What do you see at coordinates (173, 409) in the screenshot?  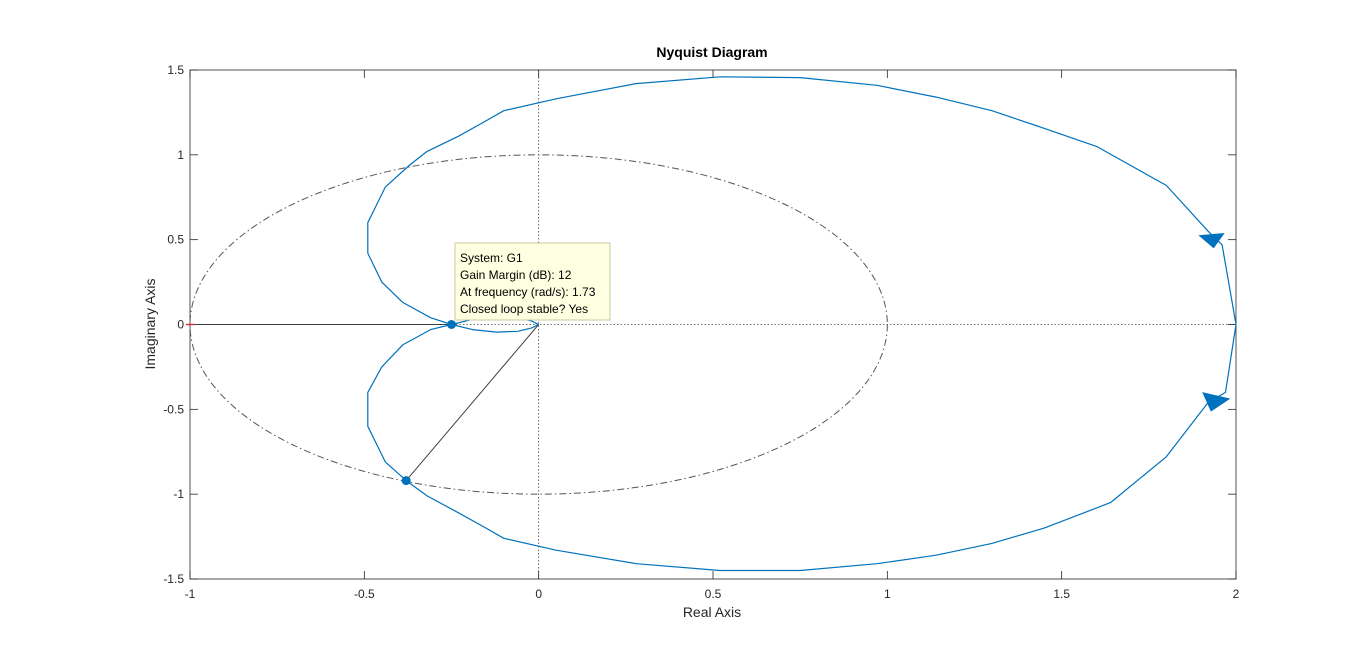 I see `y-tick-label: -0.5` at bounding box center [173, 409].